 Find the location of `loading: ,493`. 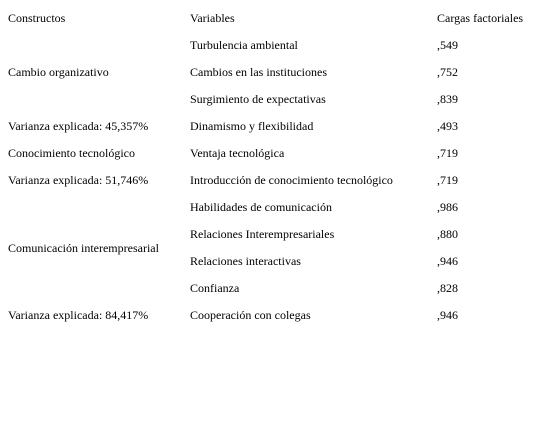

loading: ,493 is located at coordinates (447, 126).